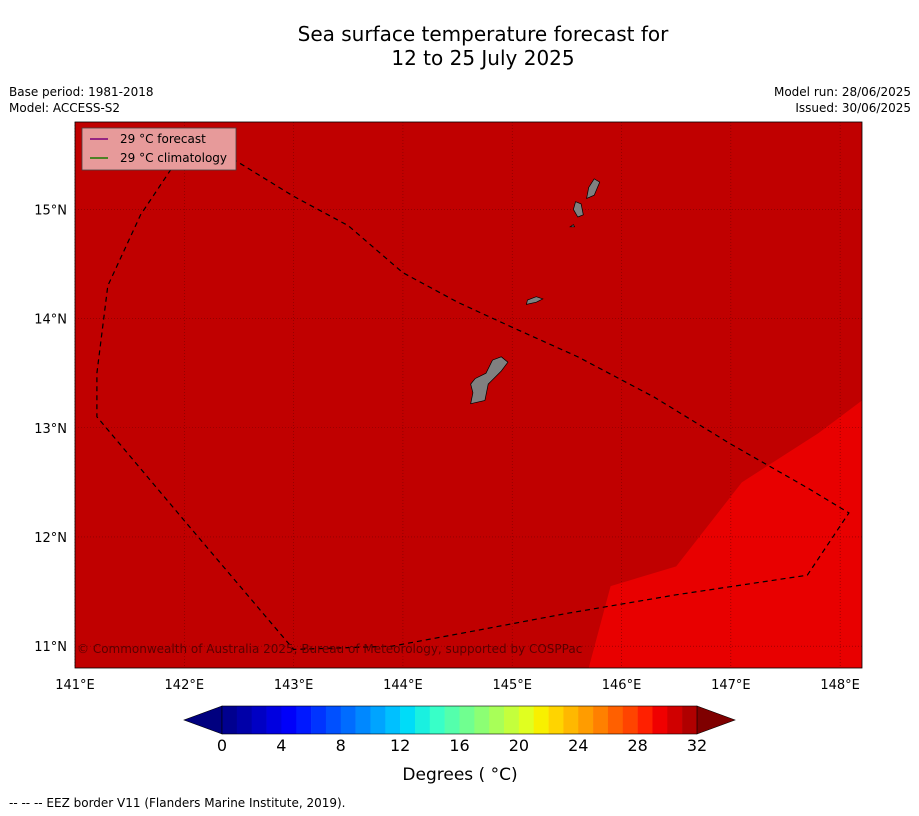  What do you see at coordinates (519, 745) in the screenshot?
I see `colorbar-tick-label: 20` at bounding box center [519, 745].